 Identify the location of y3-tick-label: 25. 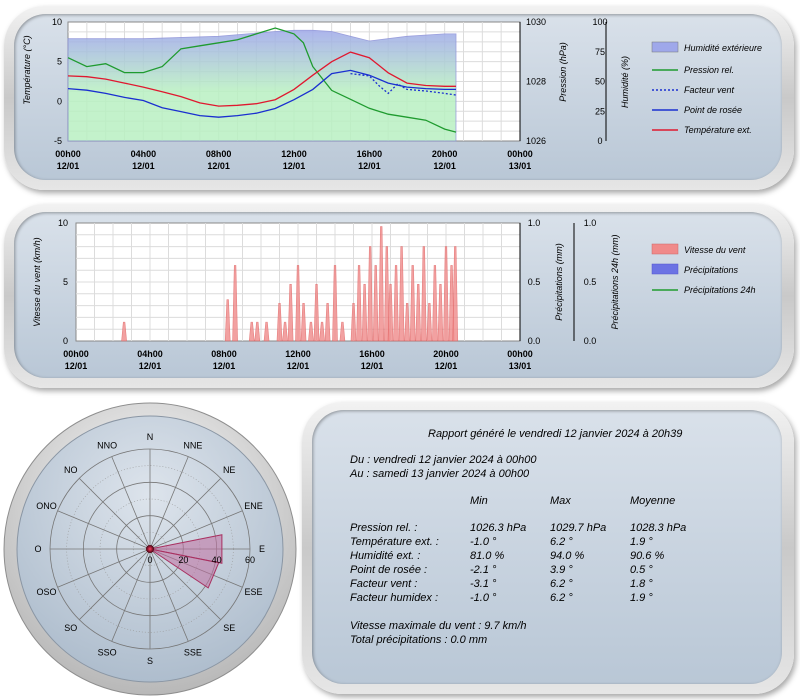
(600, 111).